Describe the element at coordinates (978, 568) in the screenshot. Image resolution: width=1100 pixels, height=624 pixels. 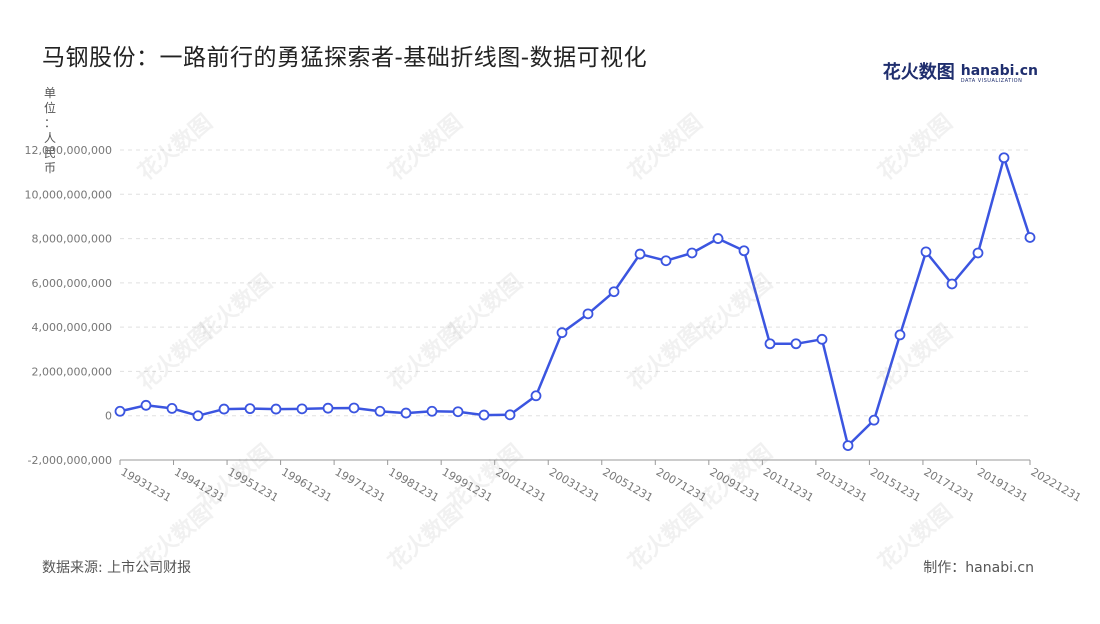
I see `maker-credit: 制作：hanabi.cn` at that location.